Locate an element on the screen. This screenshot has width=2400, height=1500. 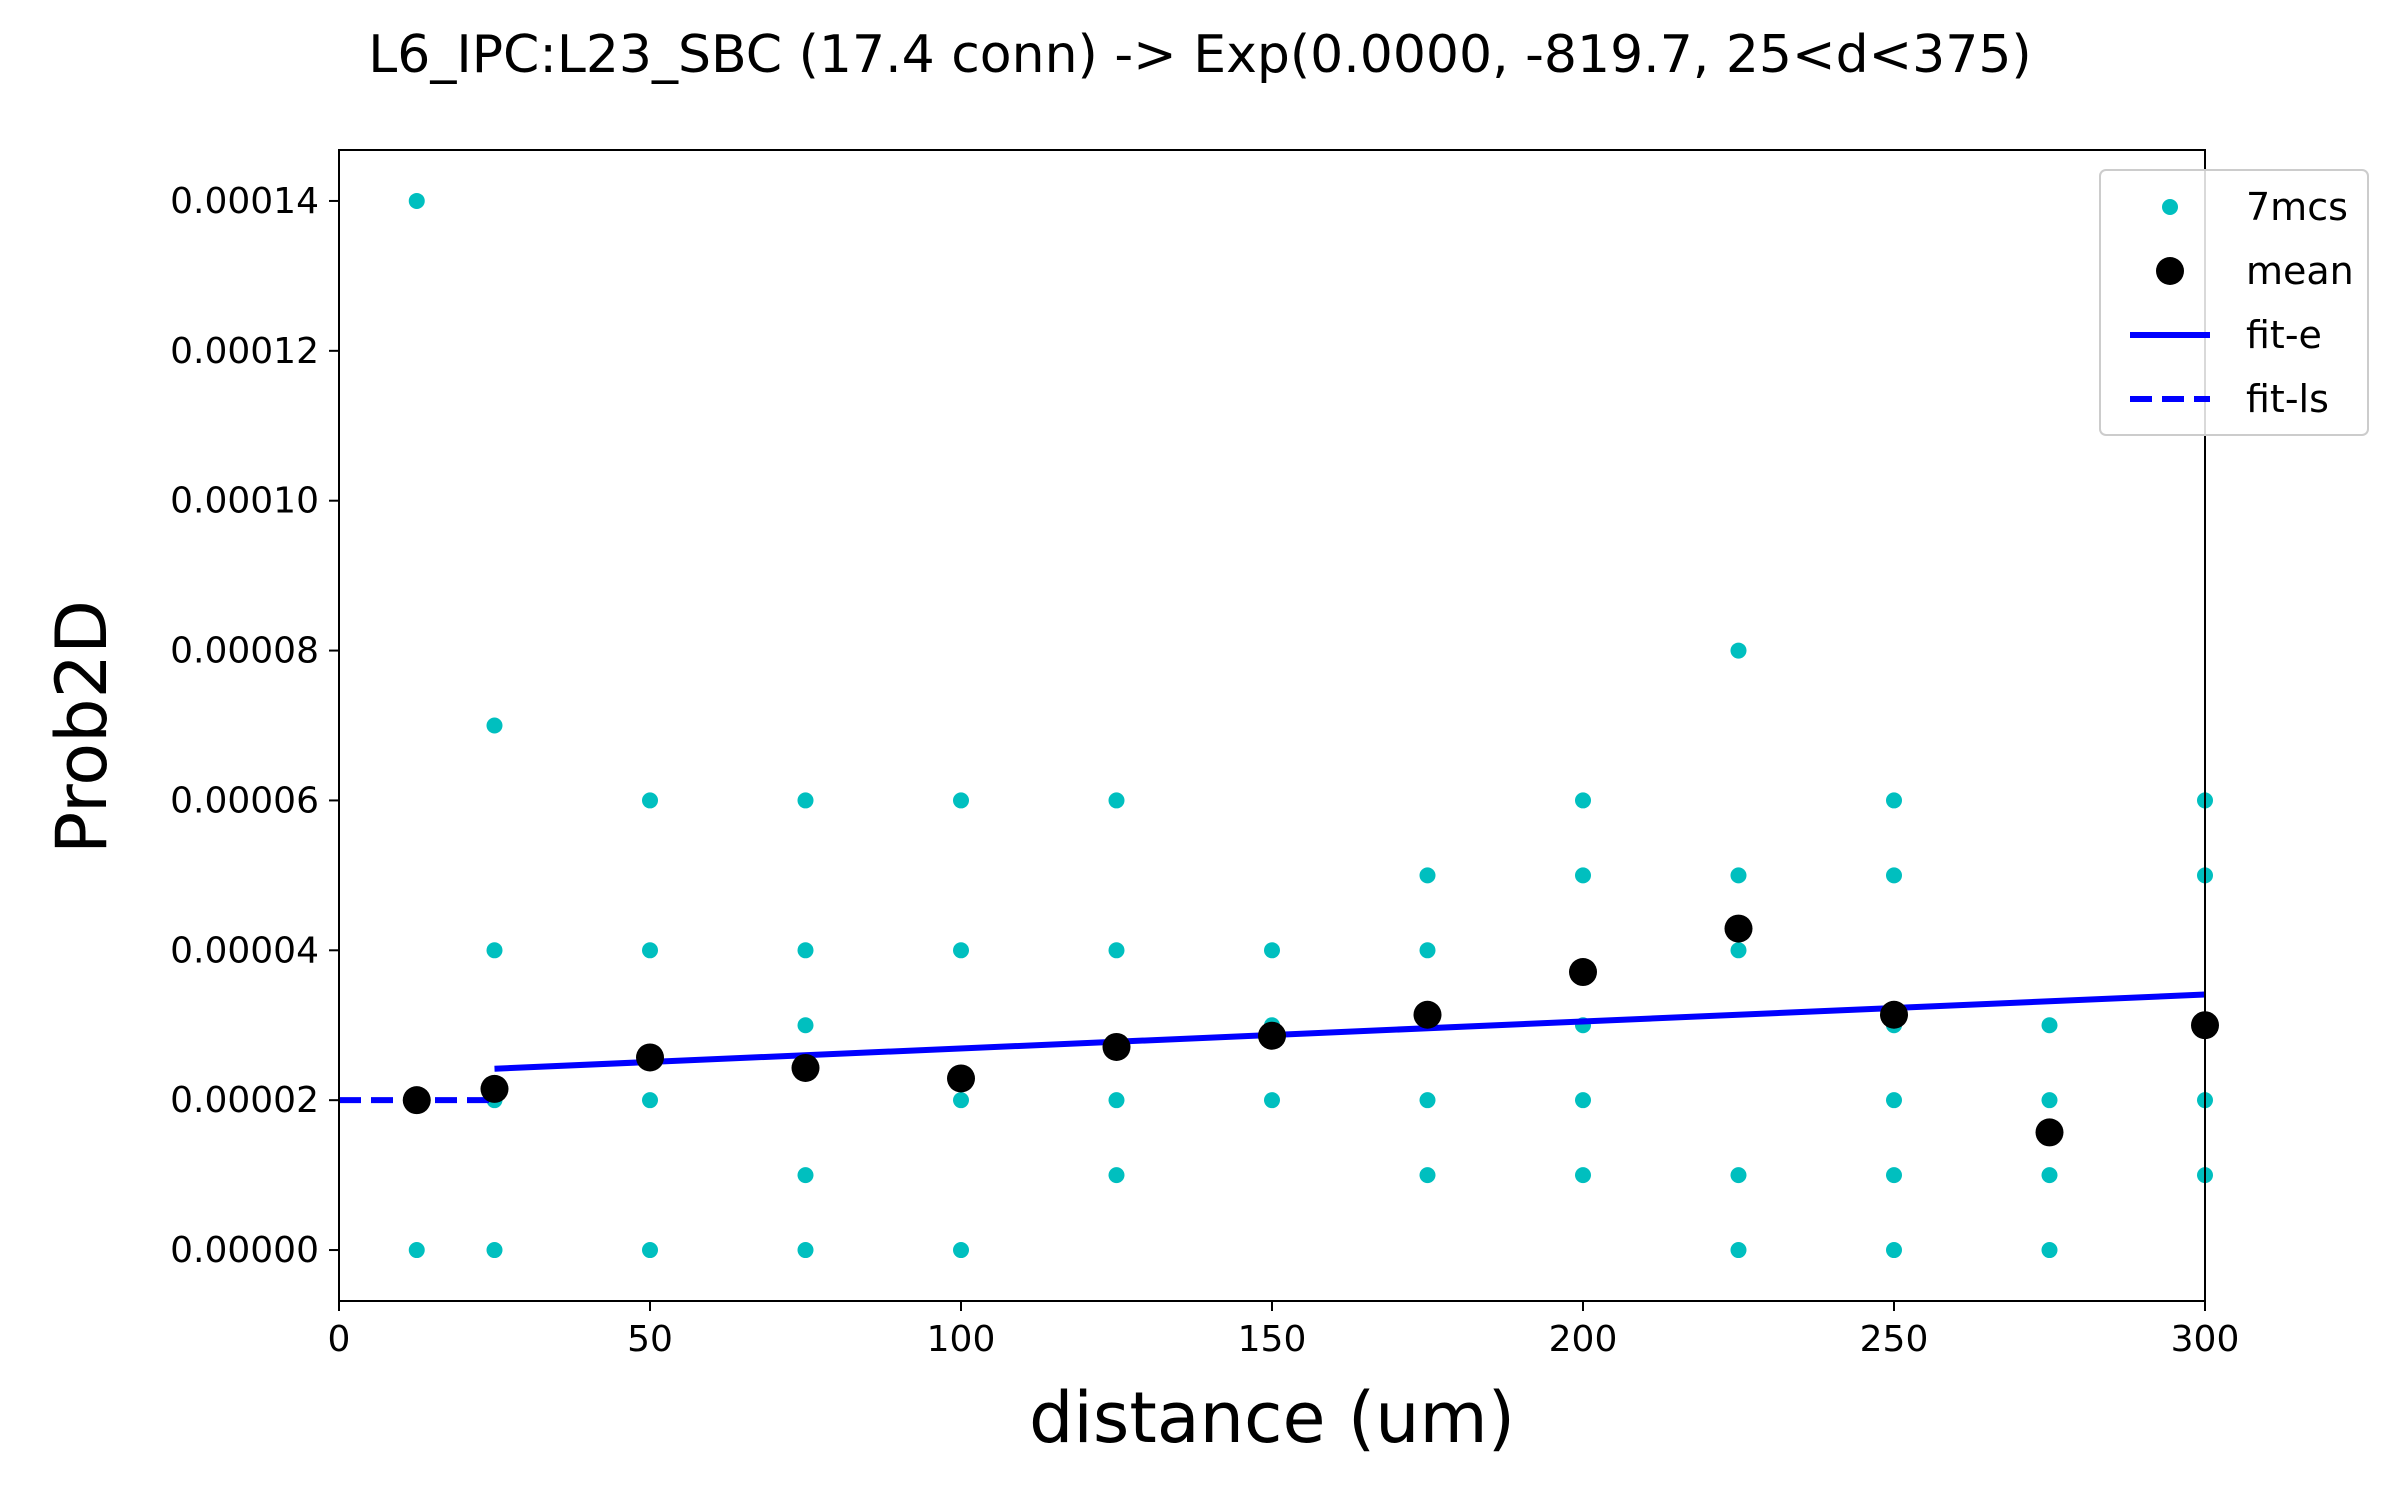
x-tick-label: 150 is located at coordinates (1272, 1339).